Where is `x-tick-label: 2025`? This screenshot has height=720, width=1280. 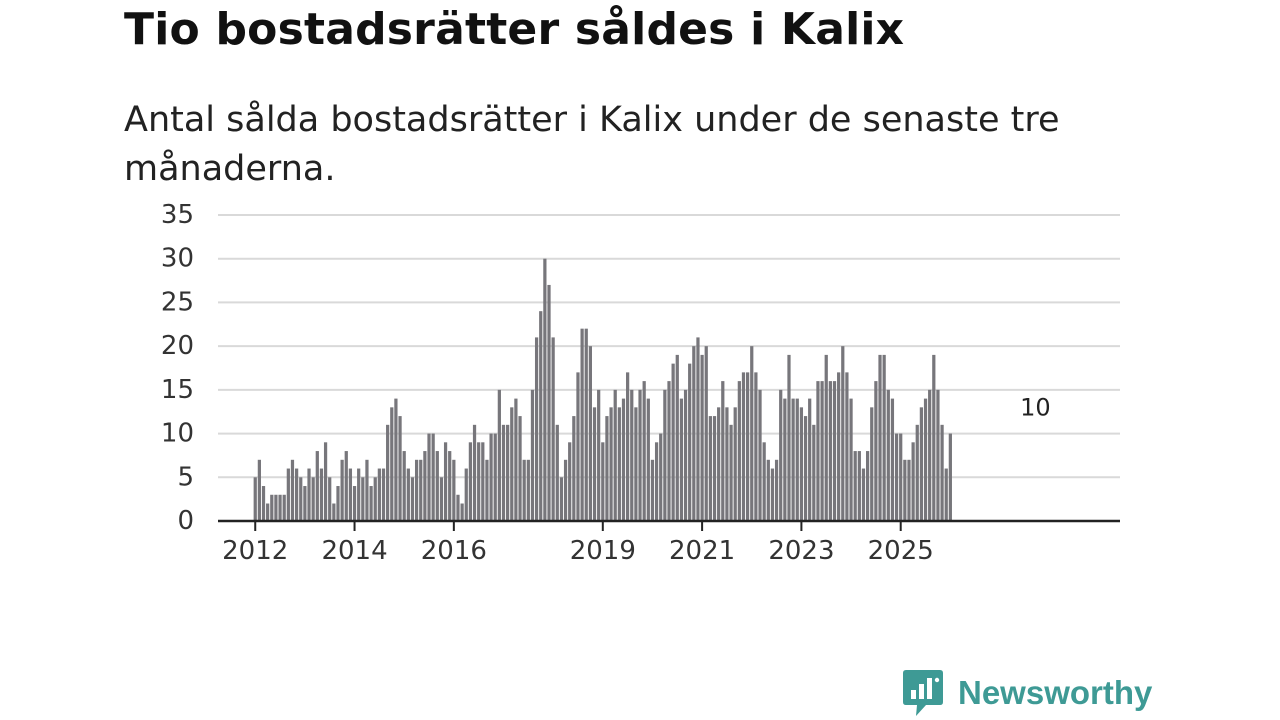 x-tick-label: 2025 is located at coordinates (901, 551).